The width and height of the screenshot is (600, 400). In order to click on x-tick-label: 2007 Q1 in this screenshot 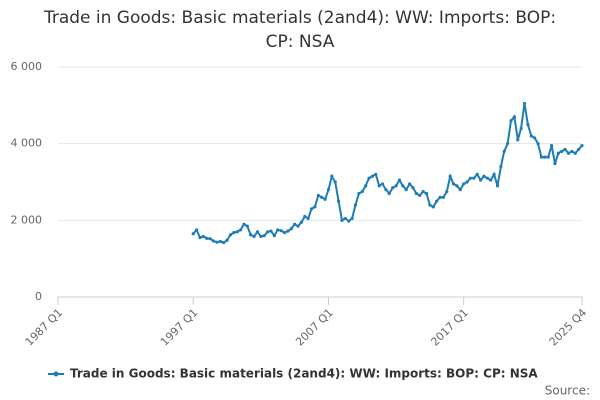, I will do `click(314, 327)`.